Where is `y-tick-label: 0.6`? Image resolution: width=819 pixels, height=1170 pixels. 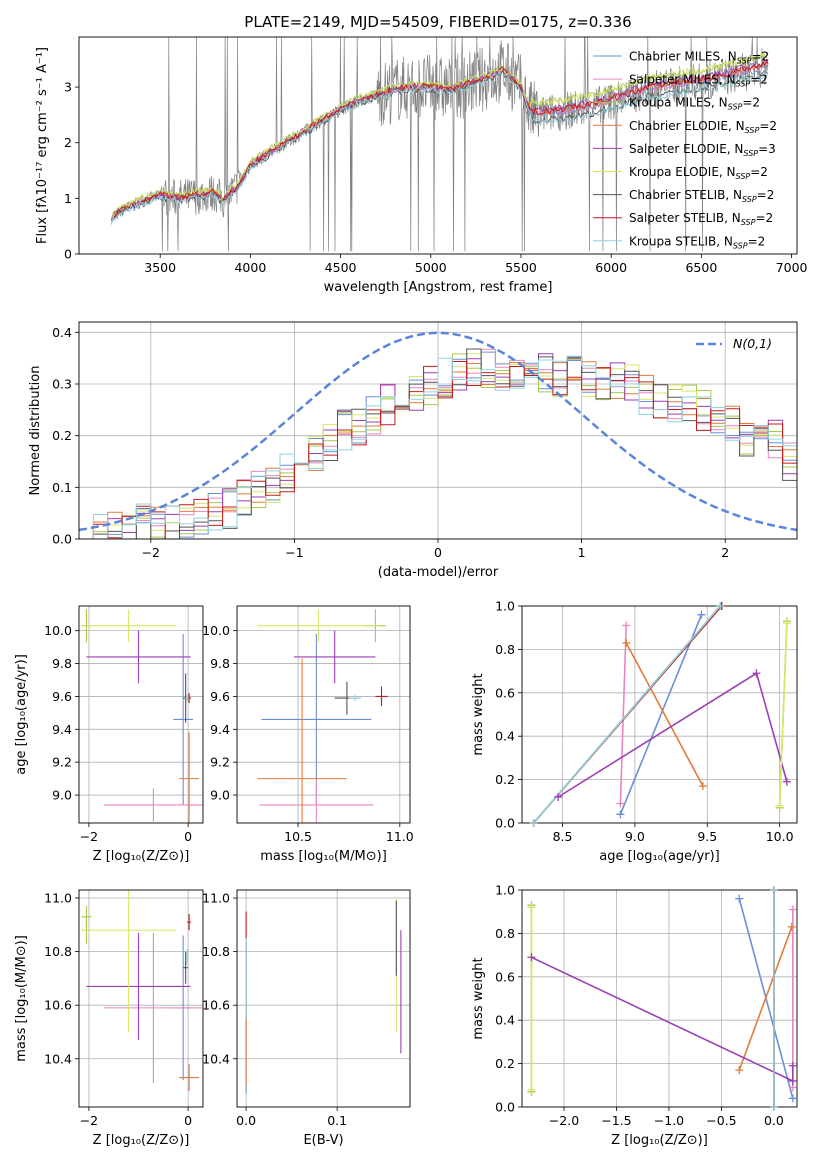
y-tick-label: 0.6 is located at coordinates (505, 692).